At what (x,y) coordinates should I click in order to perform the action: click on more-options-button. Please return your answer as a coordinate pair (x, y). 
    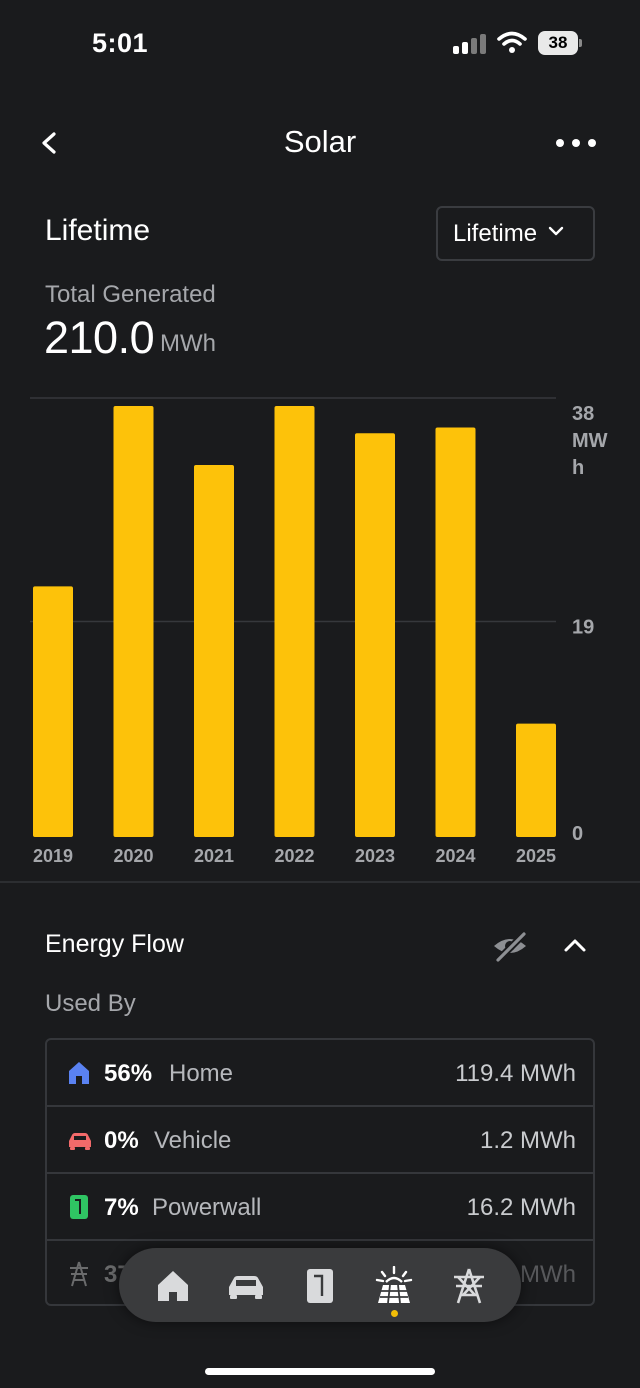
    Looking at the image, I should click on (576, 143).